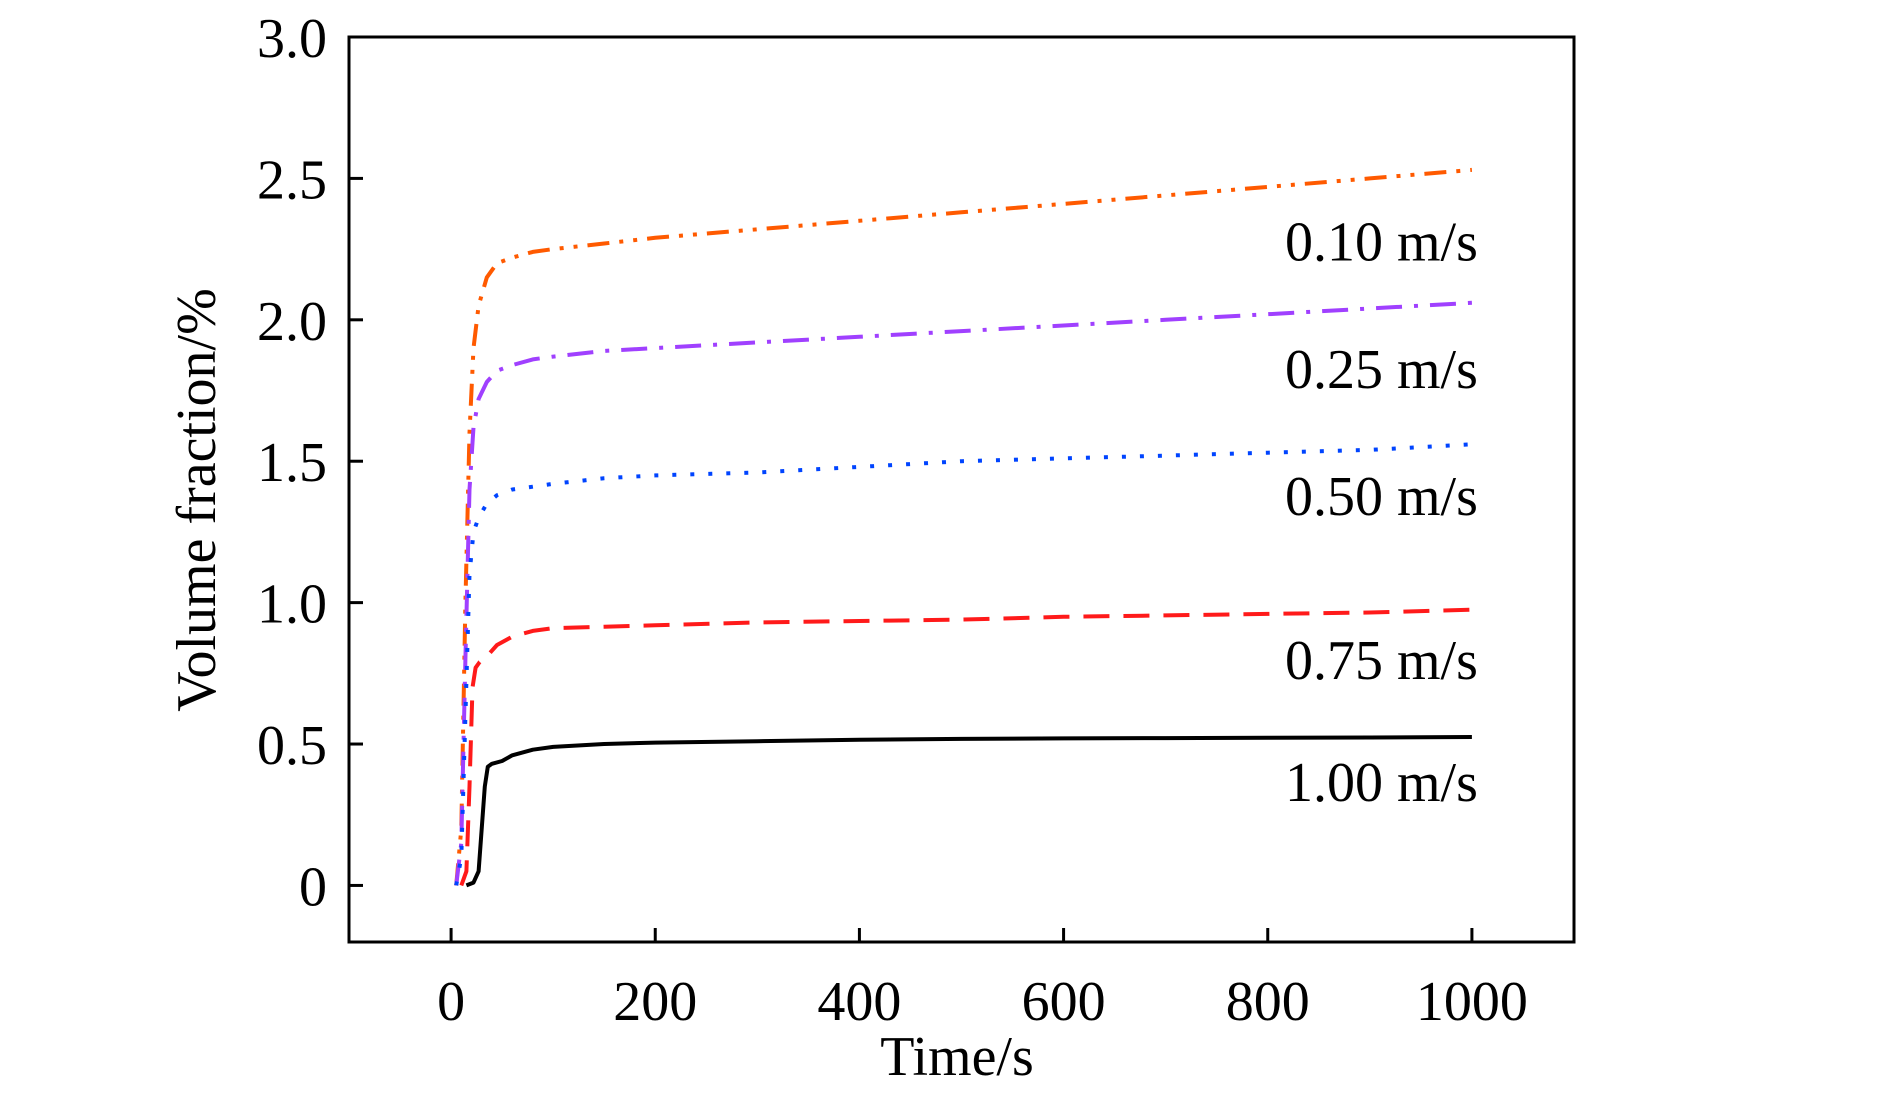 This screenshot has width=1890, height=1097. Describe the element at coordinates (292, 605) in the screenshot. I see `y-tick-label: 1.0` at that location.